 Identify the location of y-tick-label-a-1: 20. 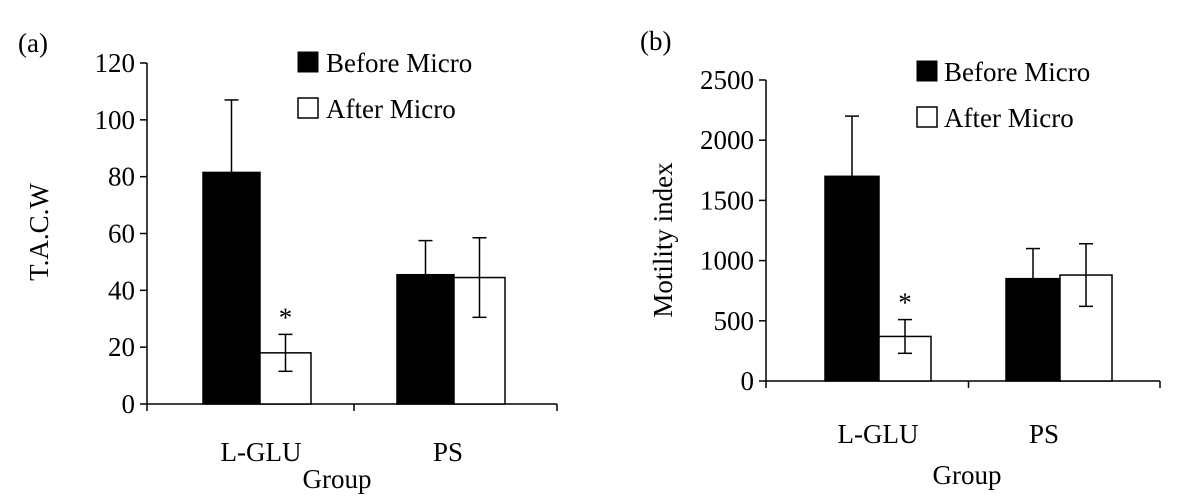
(121, 347).